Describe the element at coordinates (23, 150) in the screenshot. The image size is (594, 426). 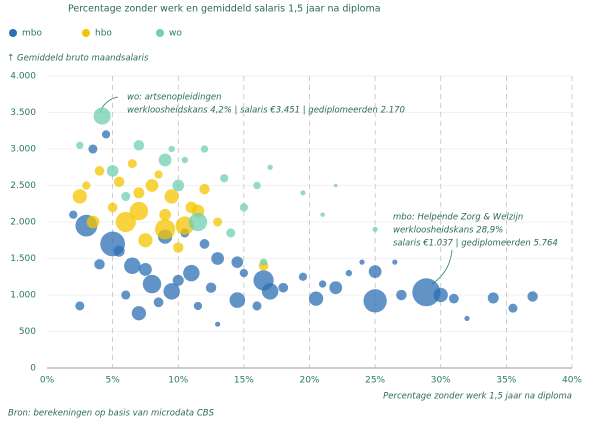
I see `y-tick-label: 3.000` at that location.